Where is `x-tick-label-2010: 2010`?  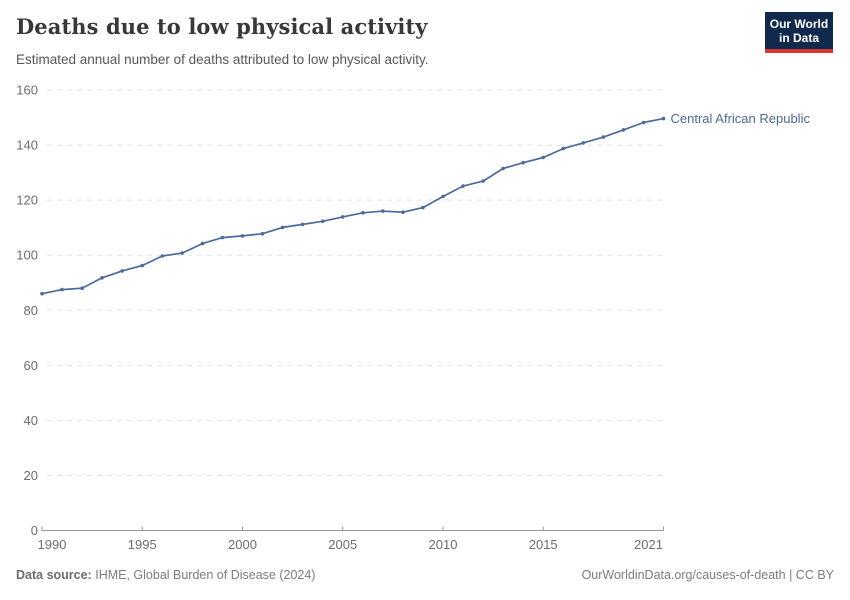
x-tick-label-2010: 2010 is located at coordinates (443, 544).